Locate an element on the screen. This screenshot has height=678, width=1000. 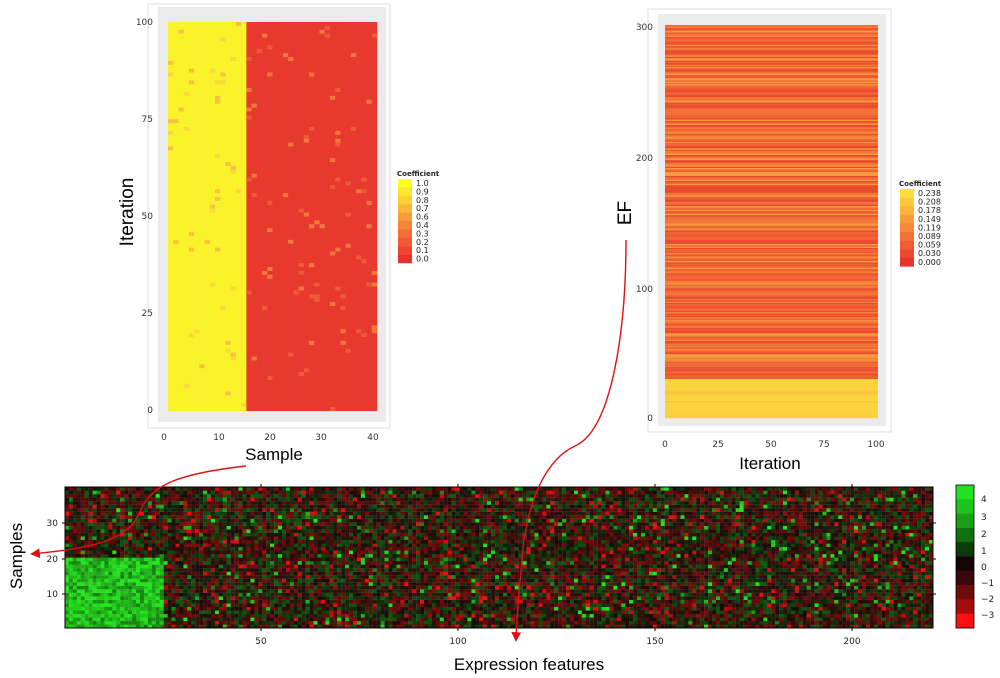
p1-legend-label: 0.8 is located at coordinates (422, 200).